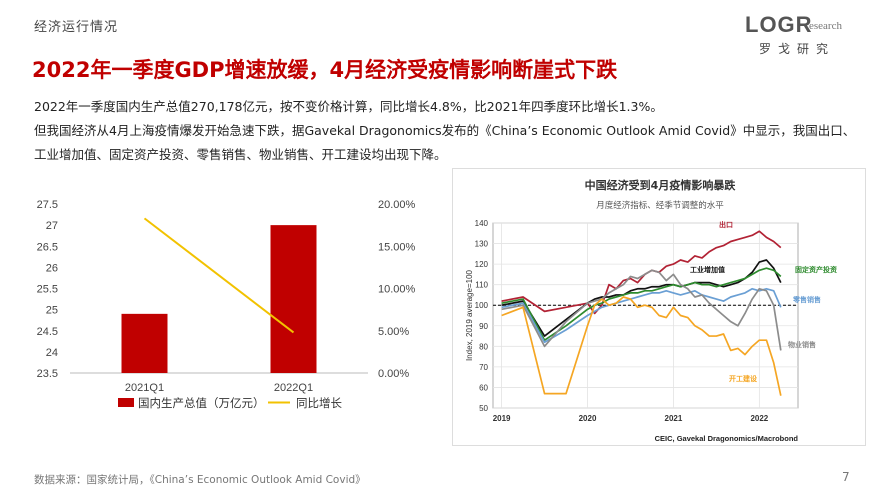  Describe the element at coordinates (47, 205) in the screenshot. I see `y-left-tick-label: 27.5` at that location.